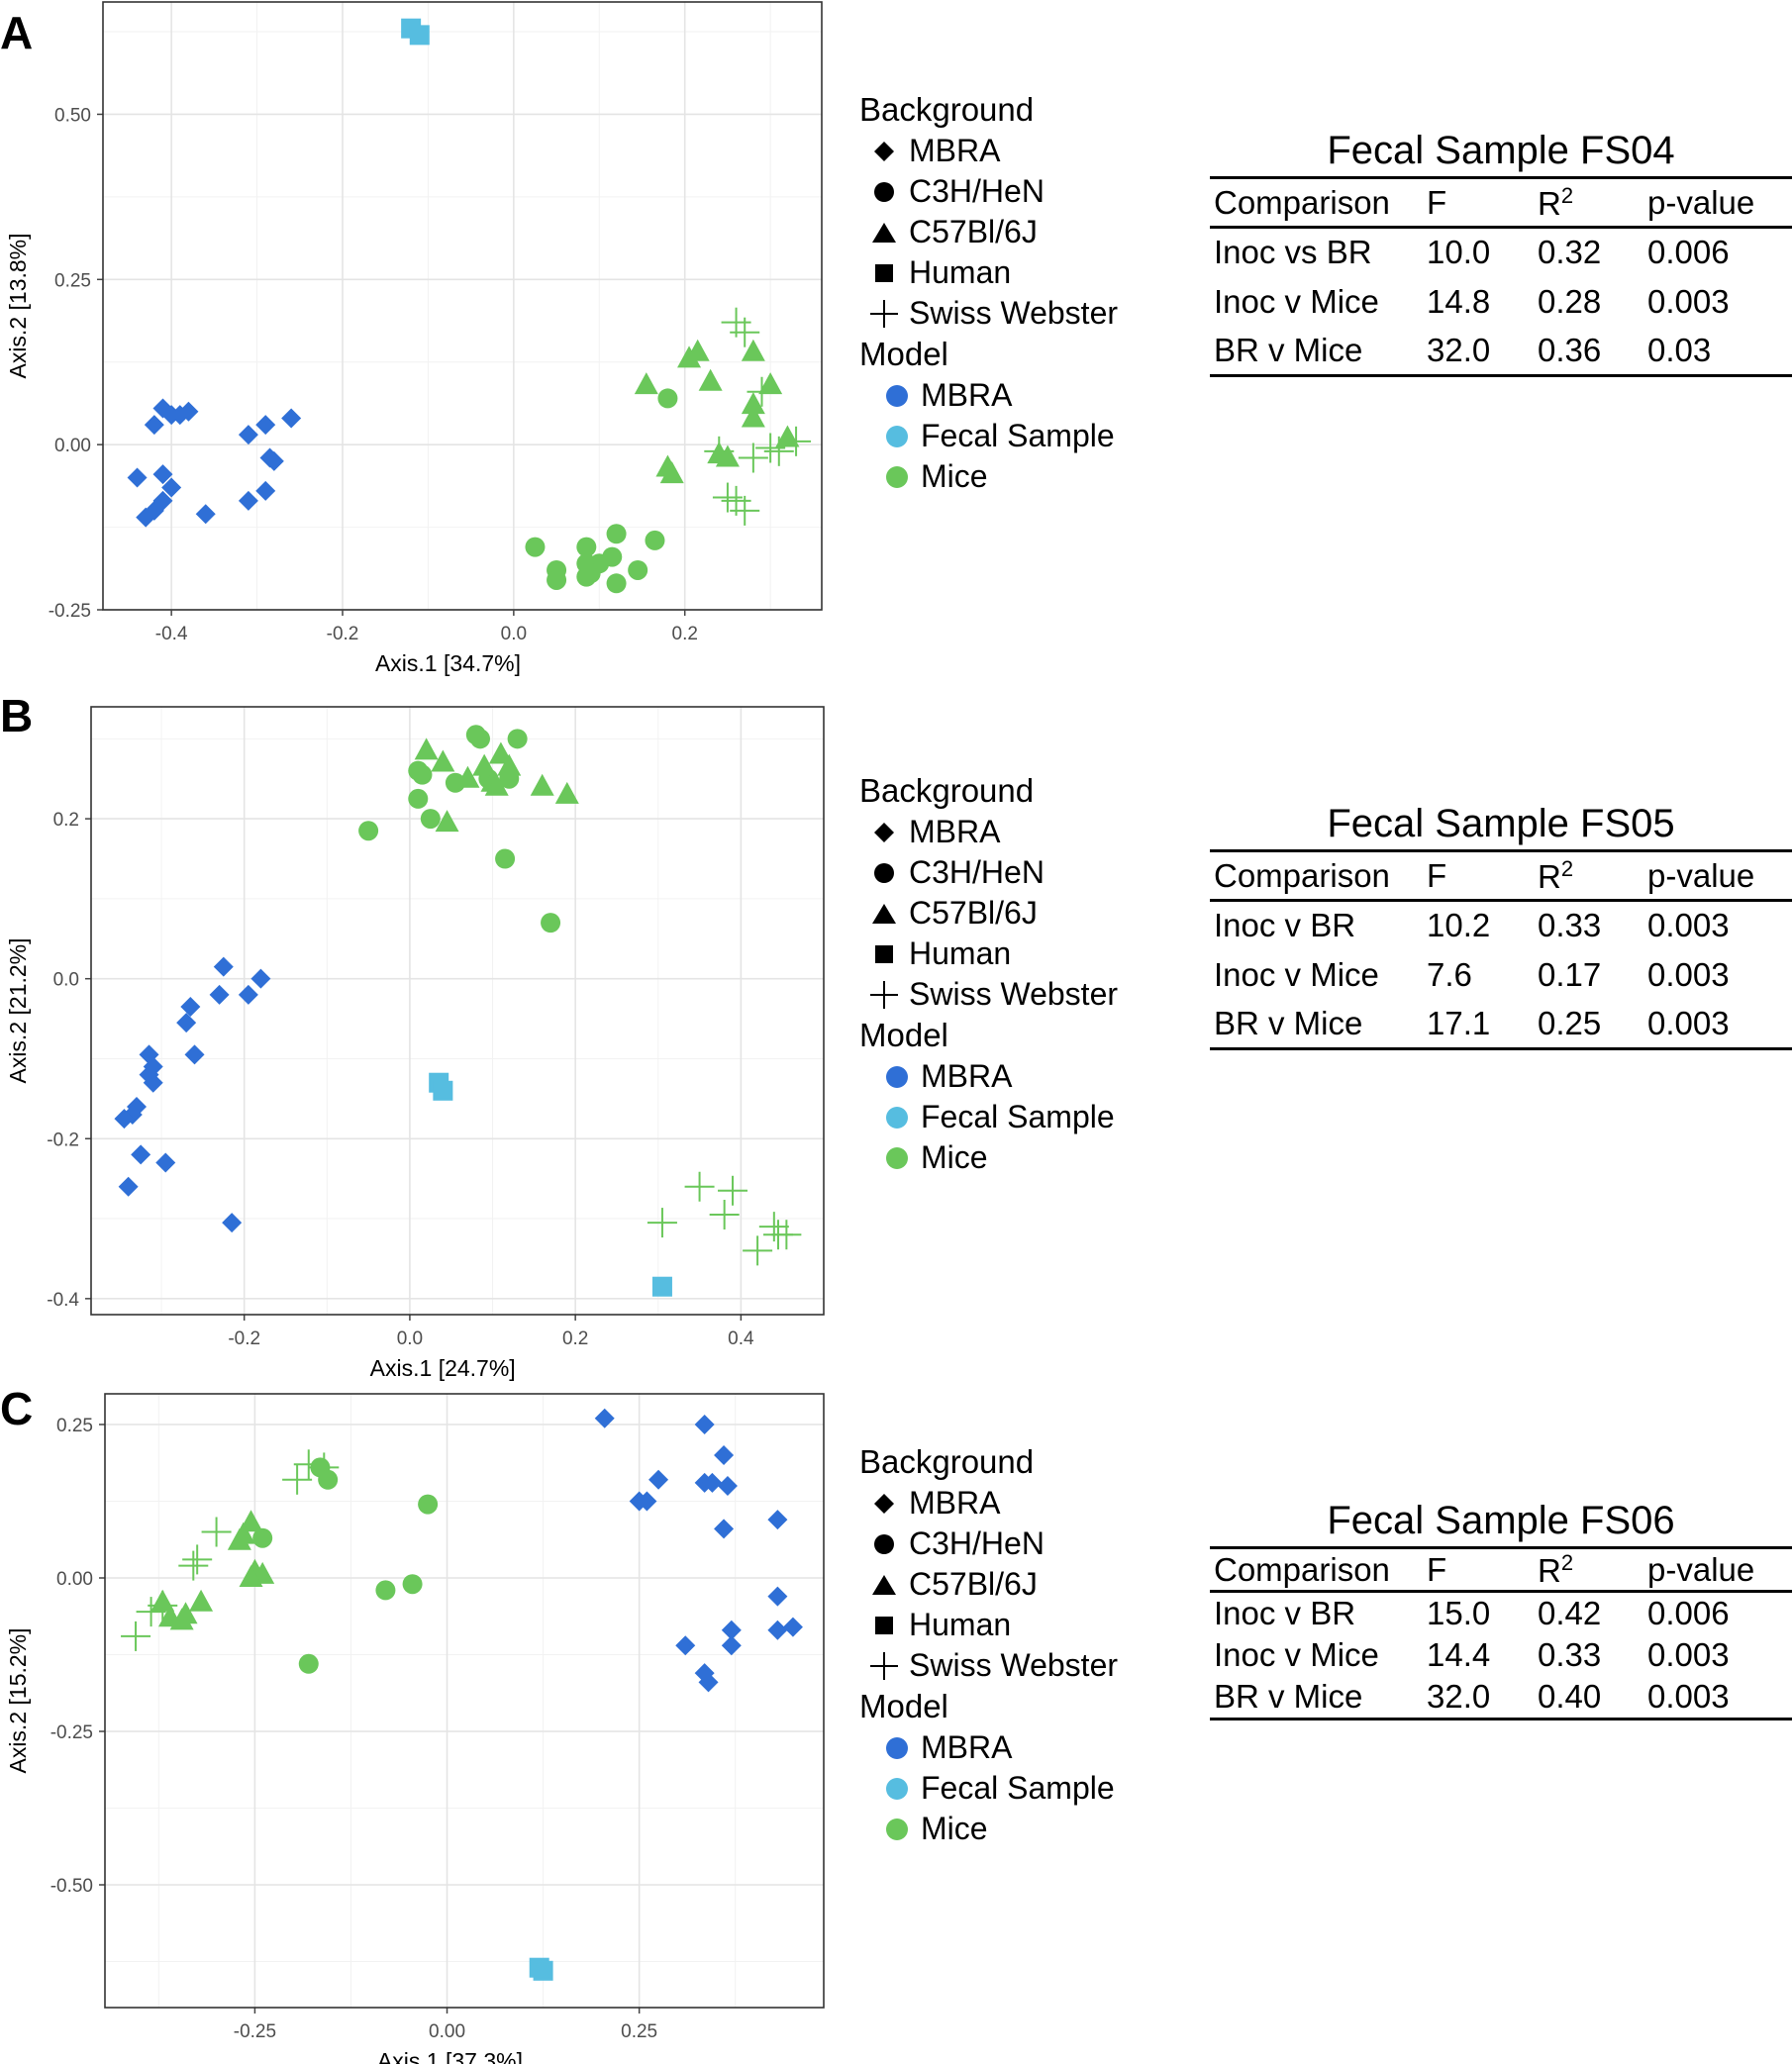 The image size is (1792, 2064). What do you see at coordinates (18, 305) in the screenshot?
I see `y-axis-label: Axis.2 [13.8%]` at bounding box center [18, 305].